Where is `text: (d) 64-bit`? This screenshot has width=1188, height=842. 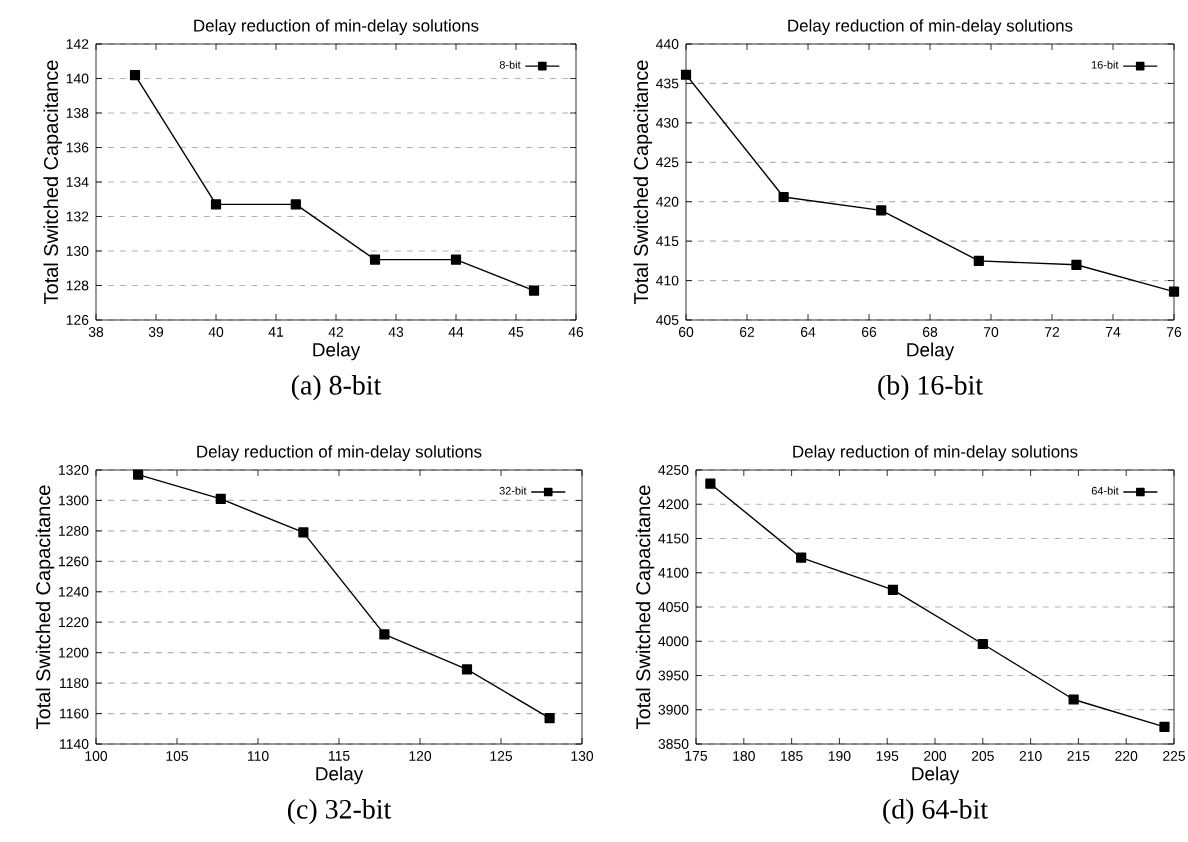
text: (d) 64-bit is located at coordinates (935, 812).